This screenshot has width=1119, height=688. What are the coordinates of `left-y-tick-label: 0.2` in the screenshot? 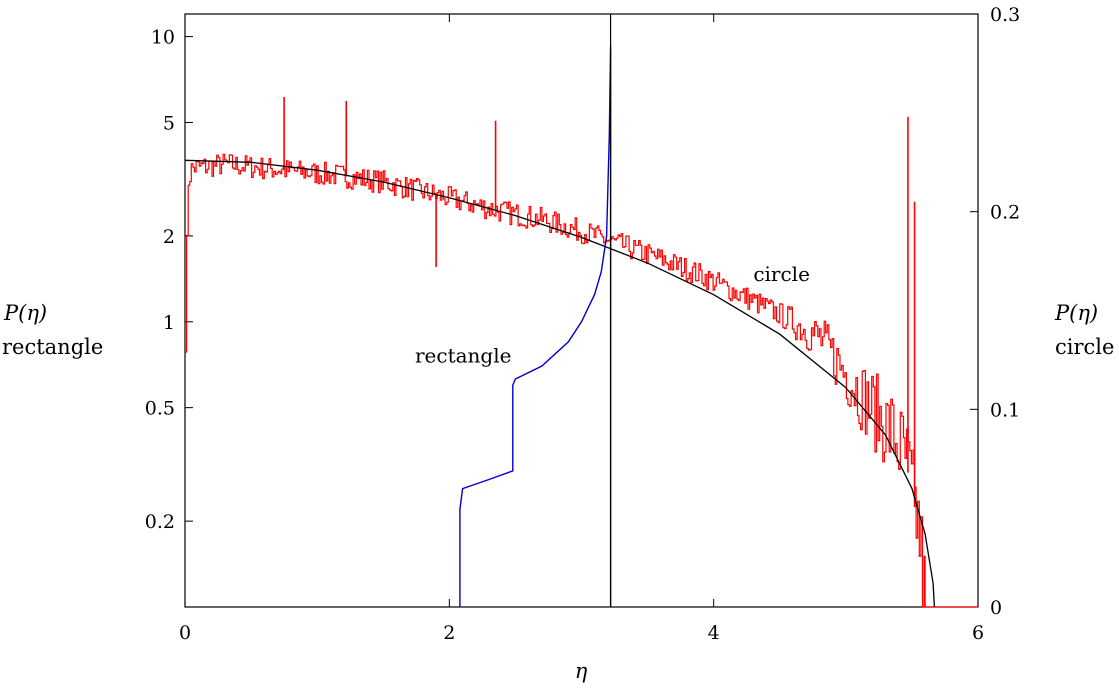 It's located at (160, 522).